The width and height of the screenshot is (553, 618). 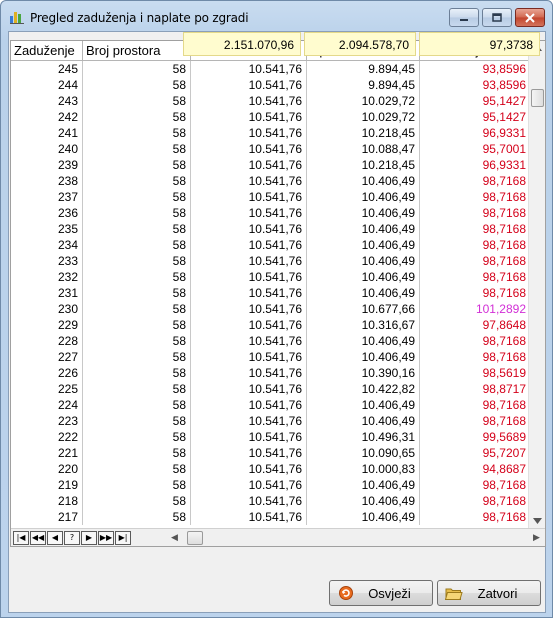 What do you see at coordinates (270, 117) in the screenshot?
I see `table-row: 242 58 10.541,76 10.029,72 95,1427` at bounding box center [270, 117].